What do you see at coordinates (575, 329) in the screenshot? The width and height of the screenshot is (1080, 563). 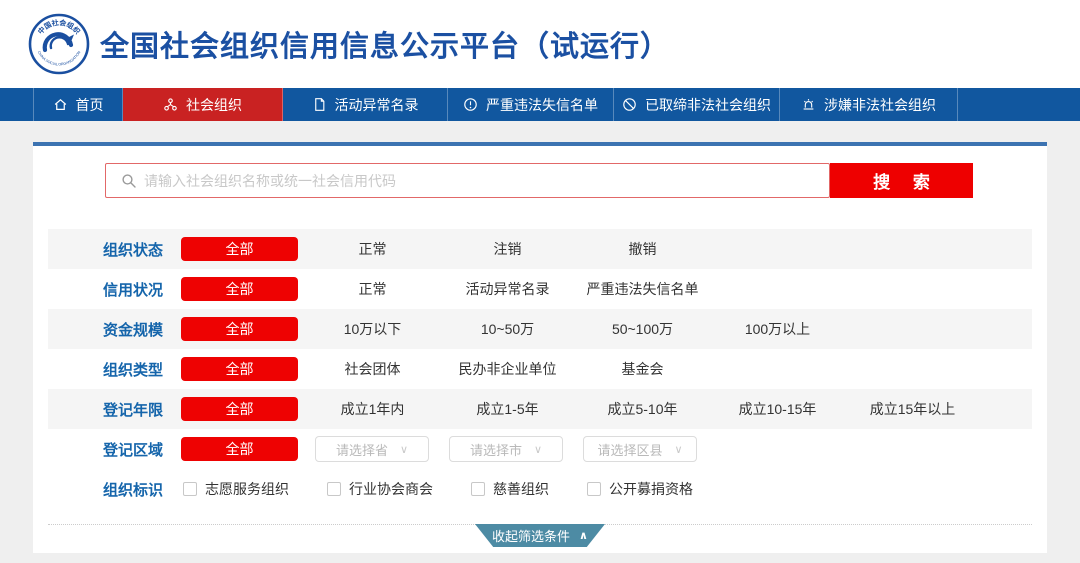 I see `filter-options: 10万以下 10~50万 50~100万 100万以上` at bounding box center [575, 329].